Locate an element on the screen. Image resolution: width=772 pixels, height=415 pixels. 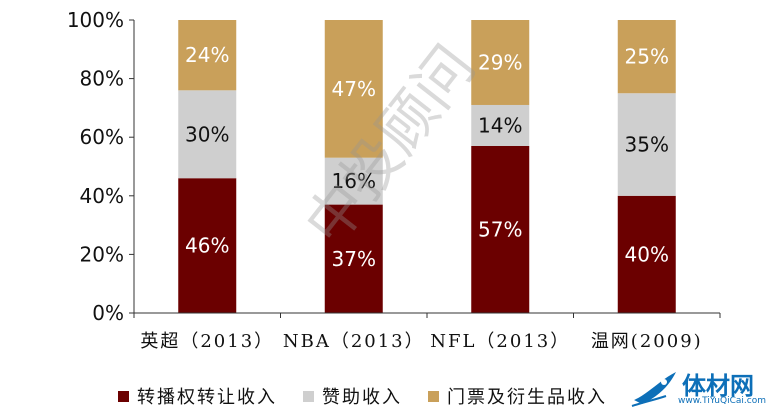
data-label: 24% is located at coordinates (207, 55).